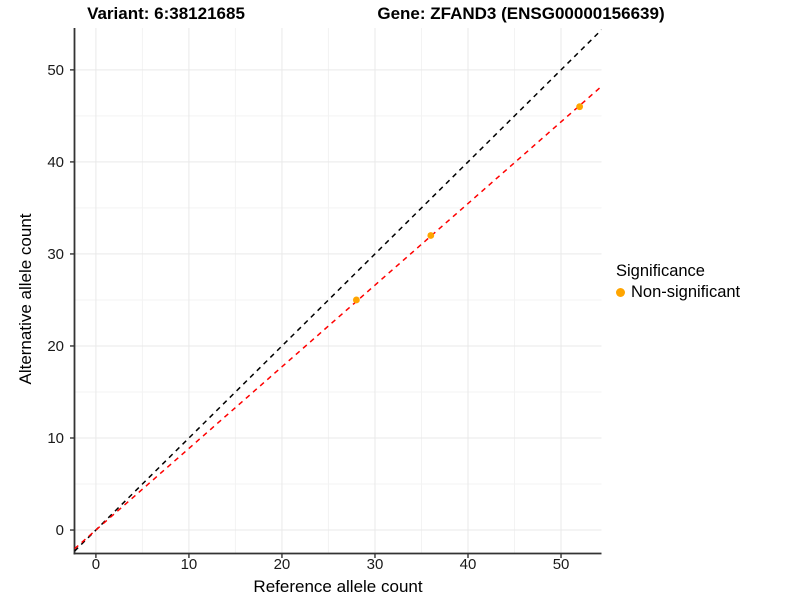  I want to click on y-tick-label: 40, so click(55, 162).